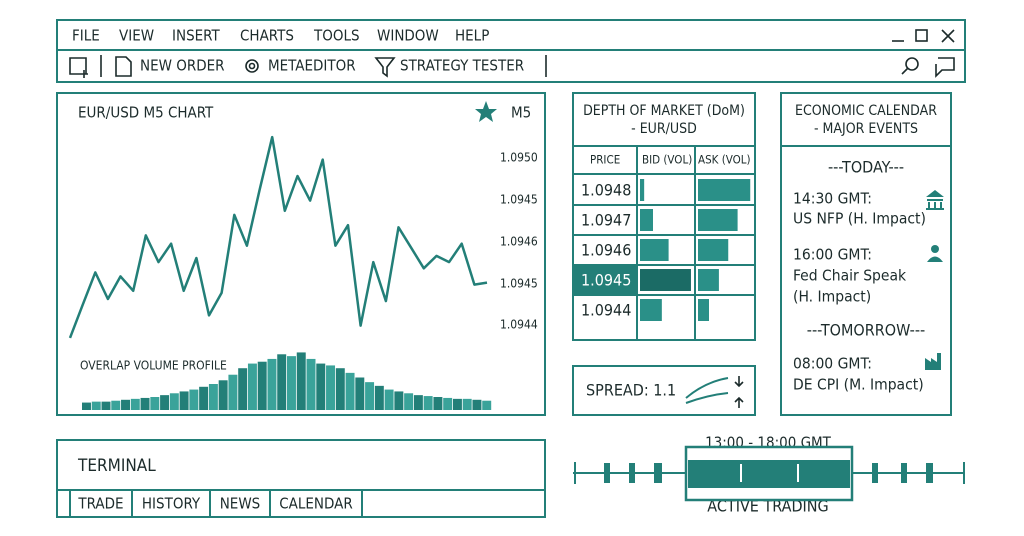 The image size is (1024, 536). Describe the element at coordinates (606, 310) in the screenshot. I see `price-cell: 1.0944` at that location.